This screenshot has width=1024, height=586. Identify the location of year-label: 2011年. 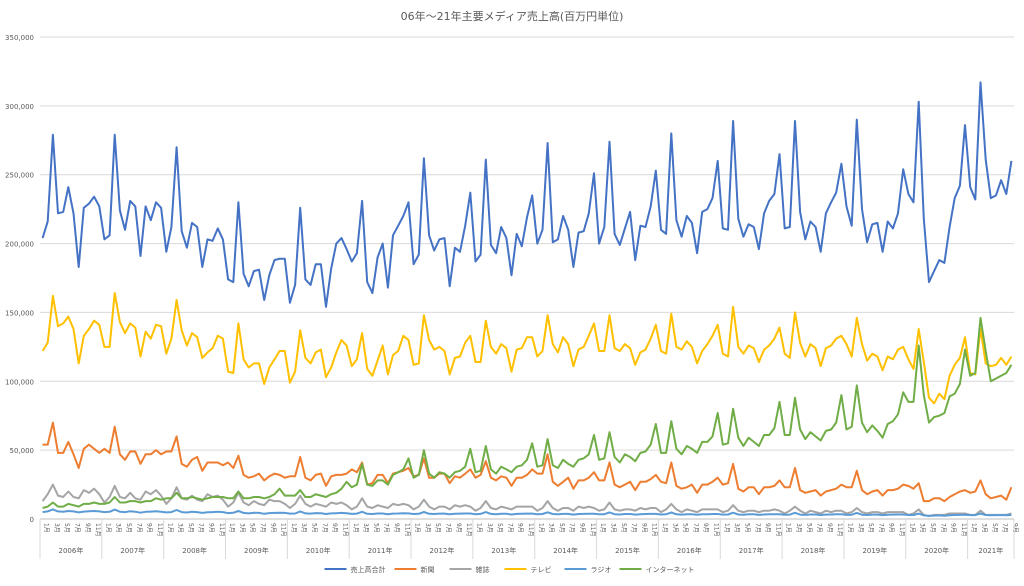
(380, 550).